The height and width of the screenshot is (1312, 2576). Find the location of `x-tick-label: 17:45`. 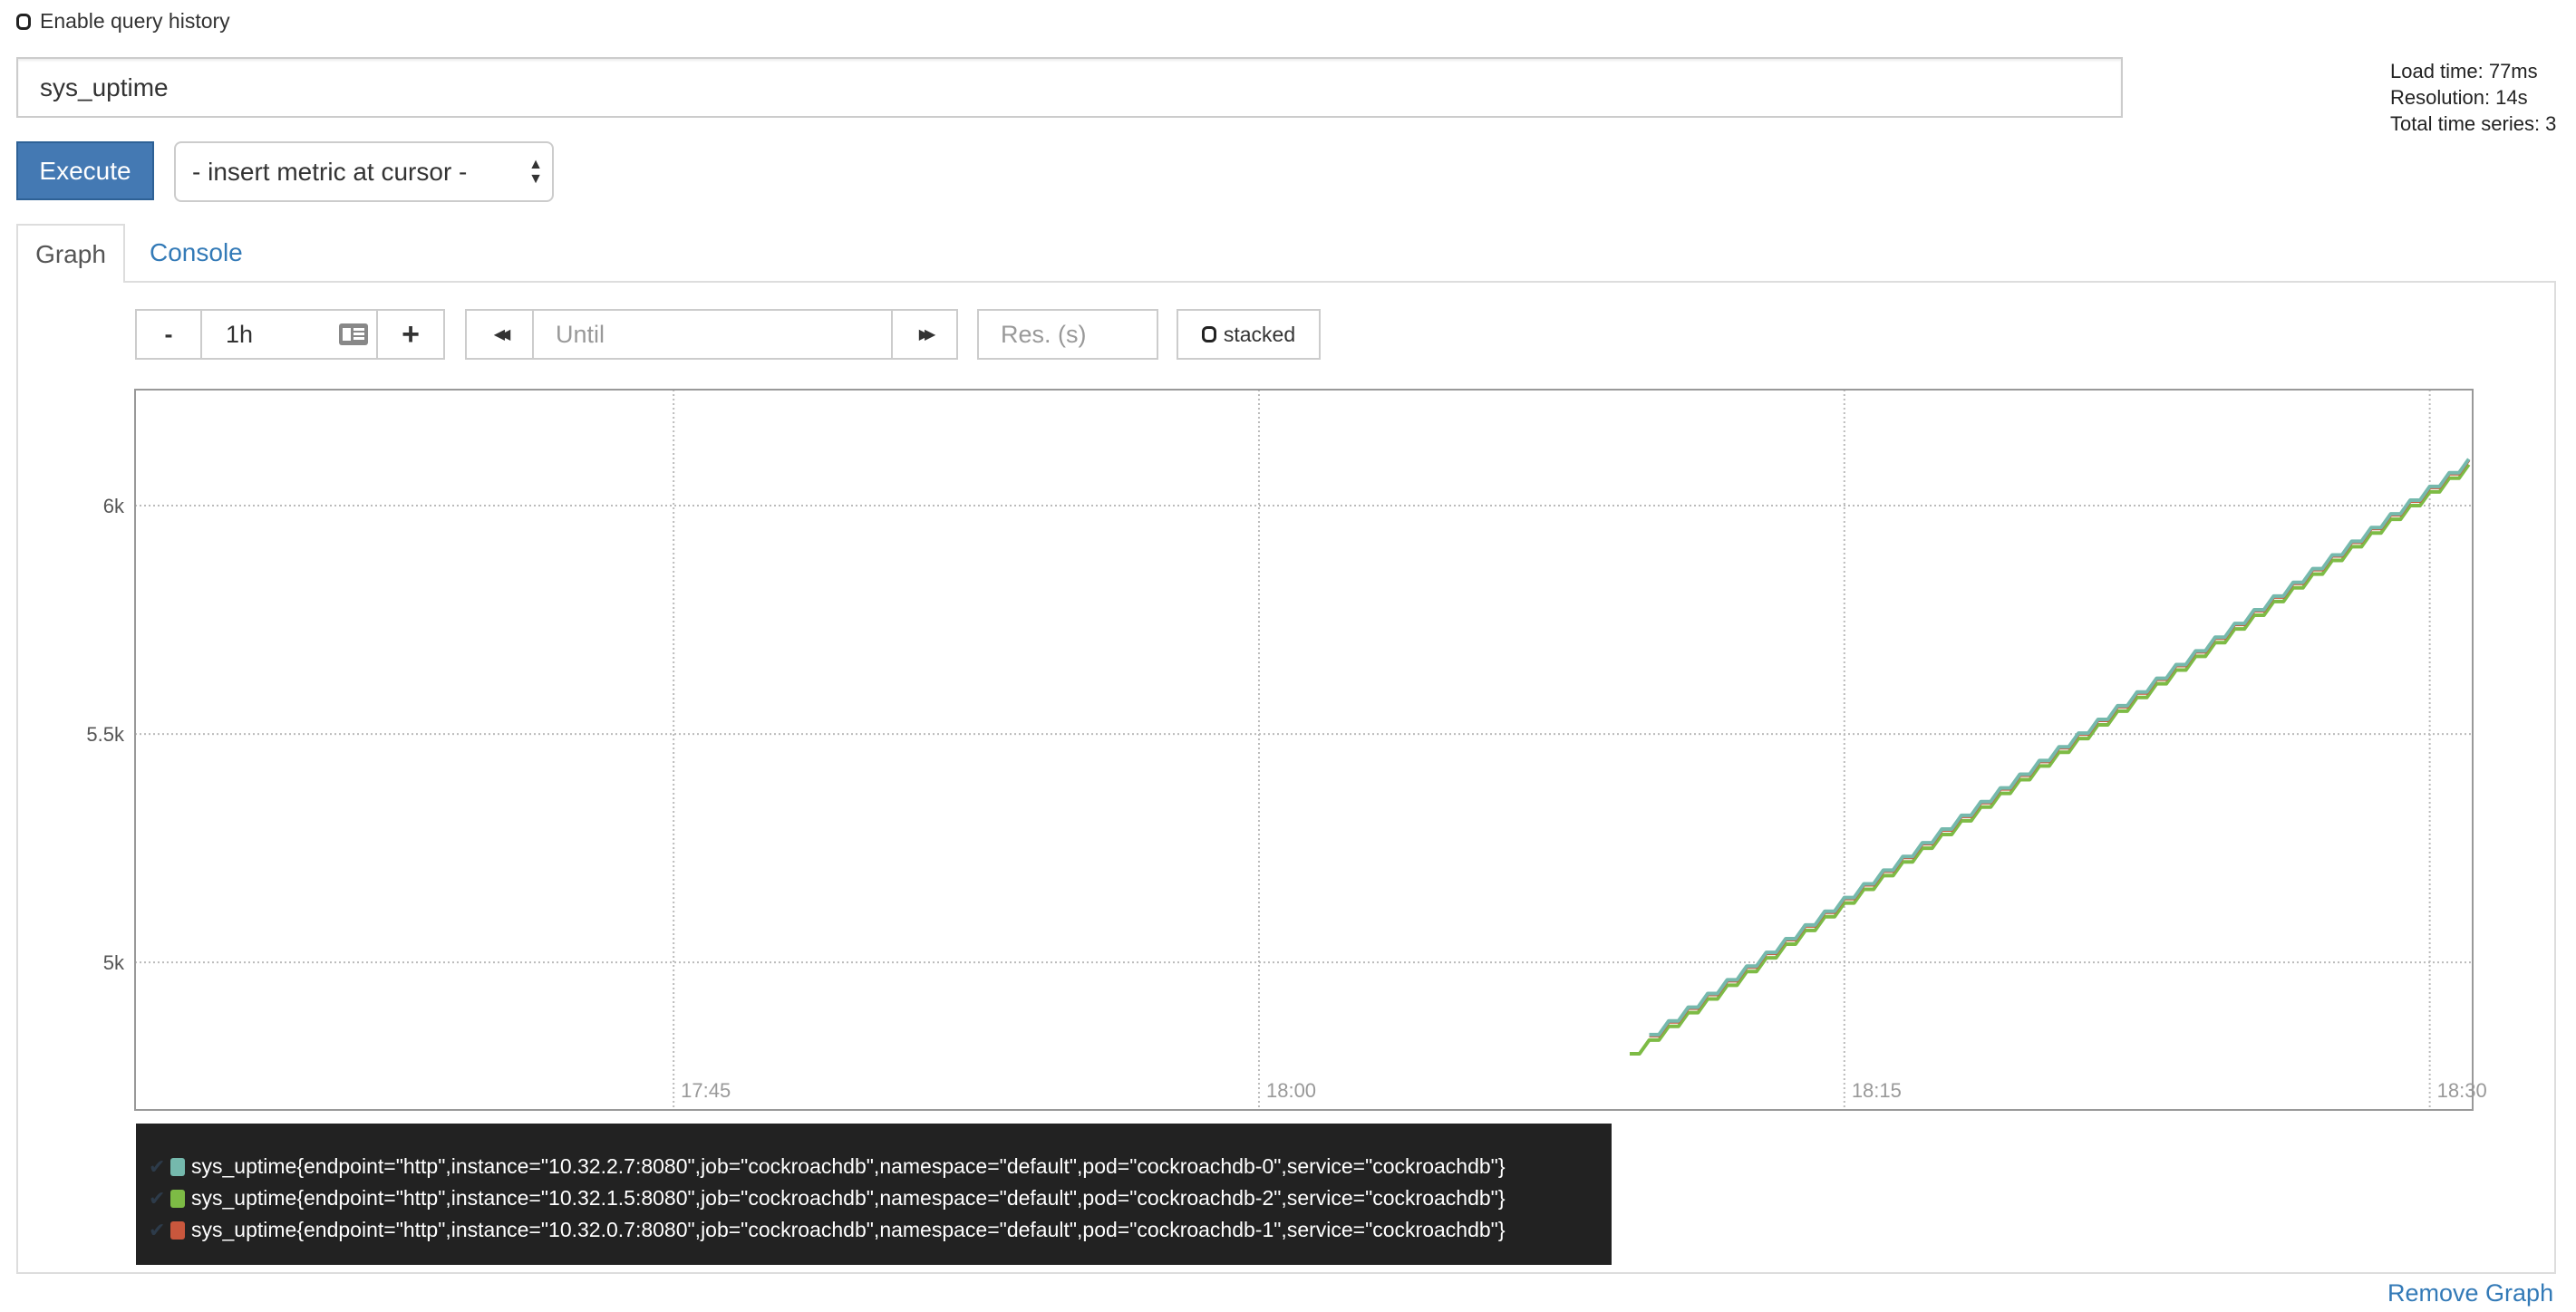

x-tick-label: 17:45 is located at coordinates (706, 1090).